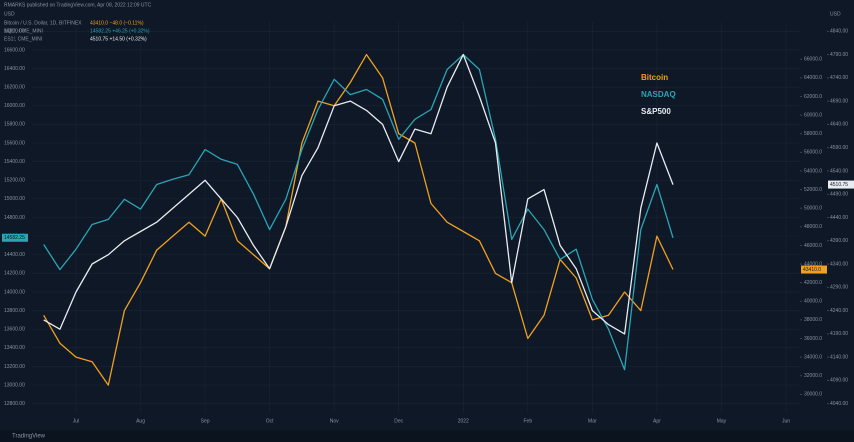 The height and width of the screenshot is (442, 854). What do you see at coordinates (14, 69) in the screenshot?
I see `y-tick-label: 16400.00` at bounding box center [14, 69].